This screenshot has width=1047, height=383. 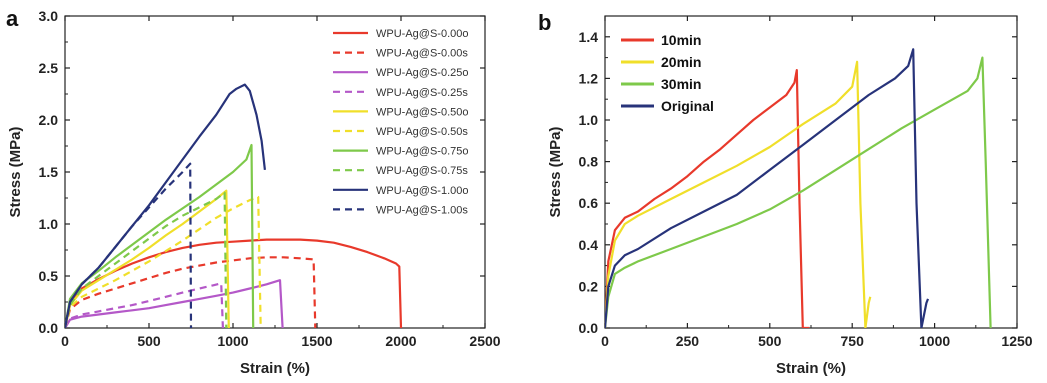 What do you see at coordinates (12, 18) in the screenshot?
I see `panel-label: a` at bounding box center [12, 18].